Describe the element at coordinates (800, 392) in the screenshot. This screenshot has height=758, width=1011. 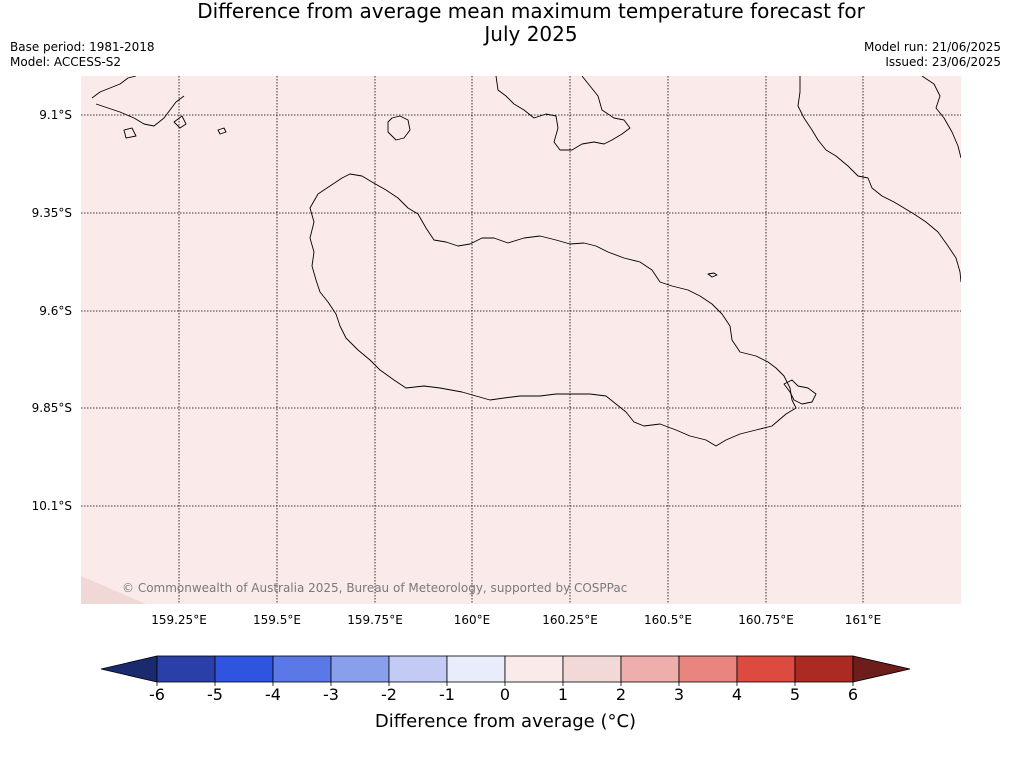
I see `eastern-islet-coastline` at that location.